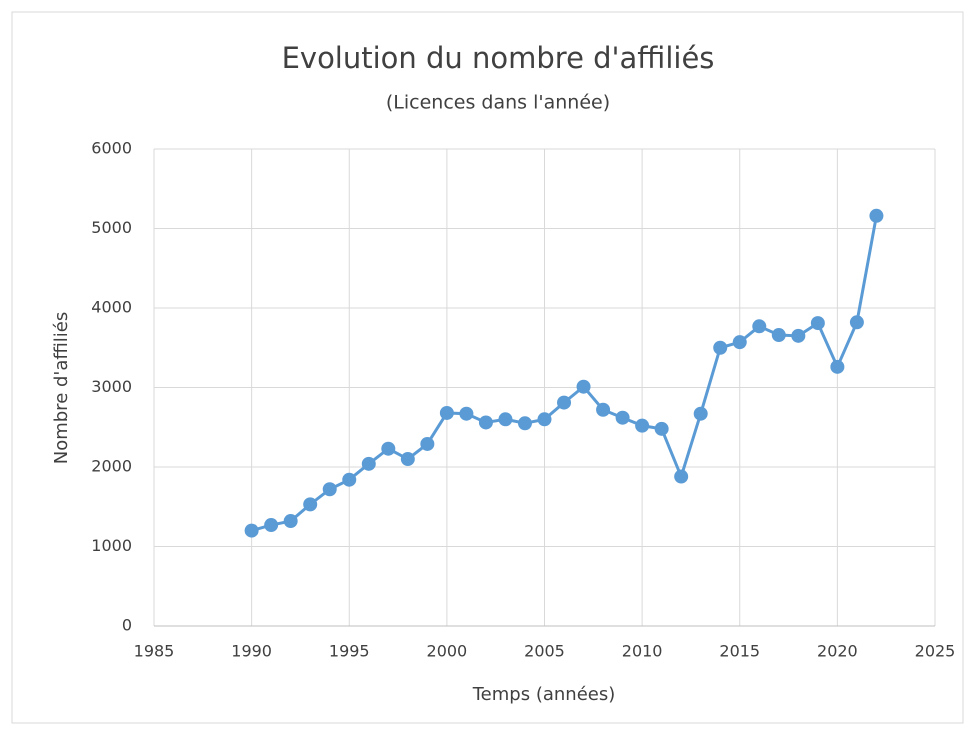  What do you see at coordinates (111, 466) in the screenshot?
I see `y-tick-label: 2000` at bounding box center [111, 466].